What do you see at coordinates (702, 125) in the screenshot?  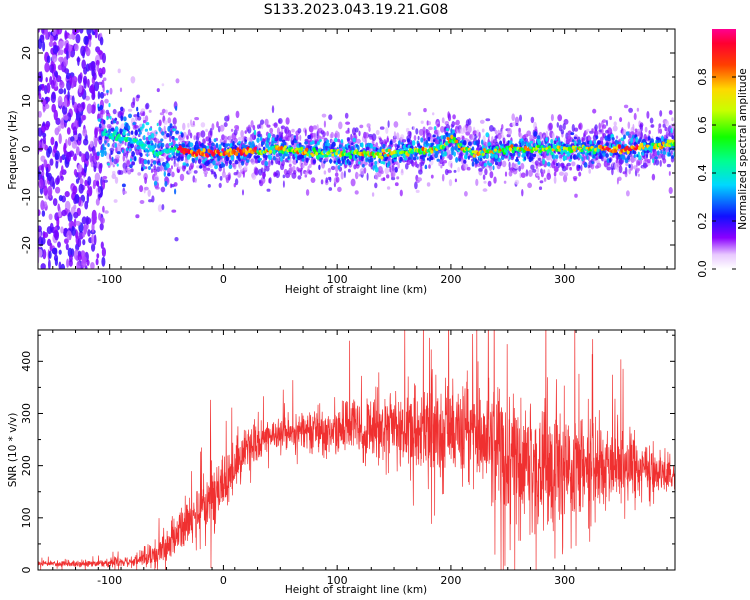 I see `colorbar-tick-label: 0.6` at bounding box center [702, 125].